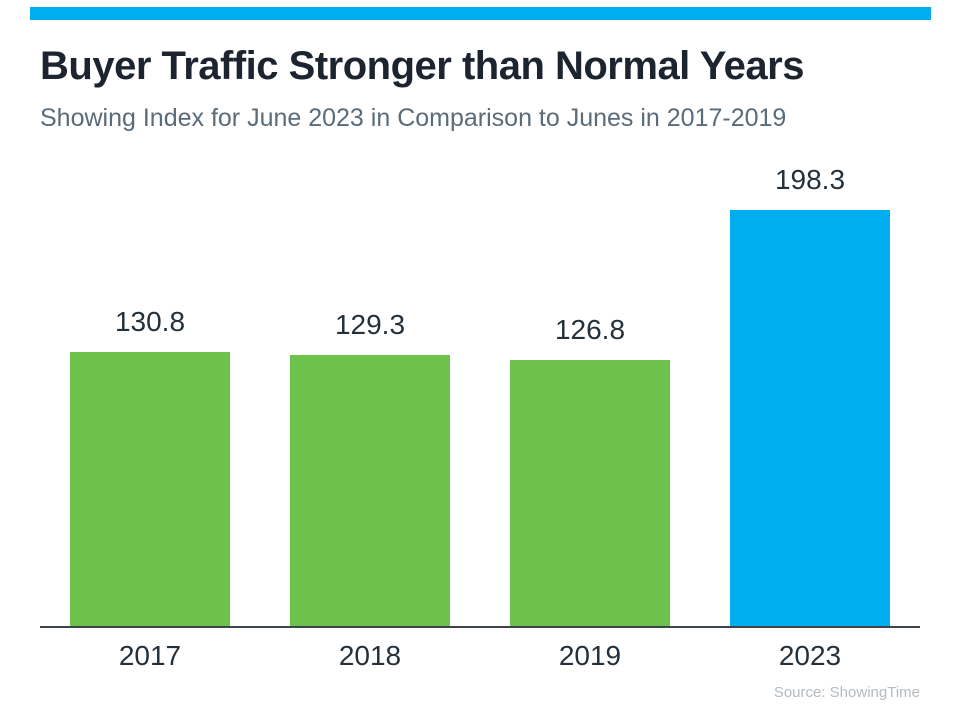  I want to click on bar-value-label-2019: 126.8, so click(590, 329).